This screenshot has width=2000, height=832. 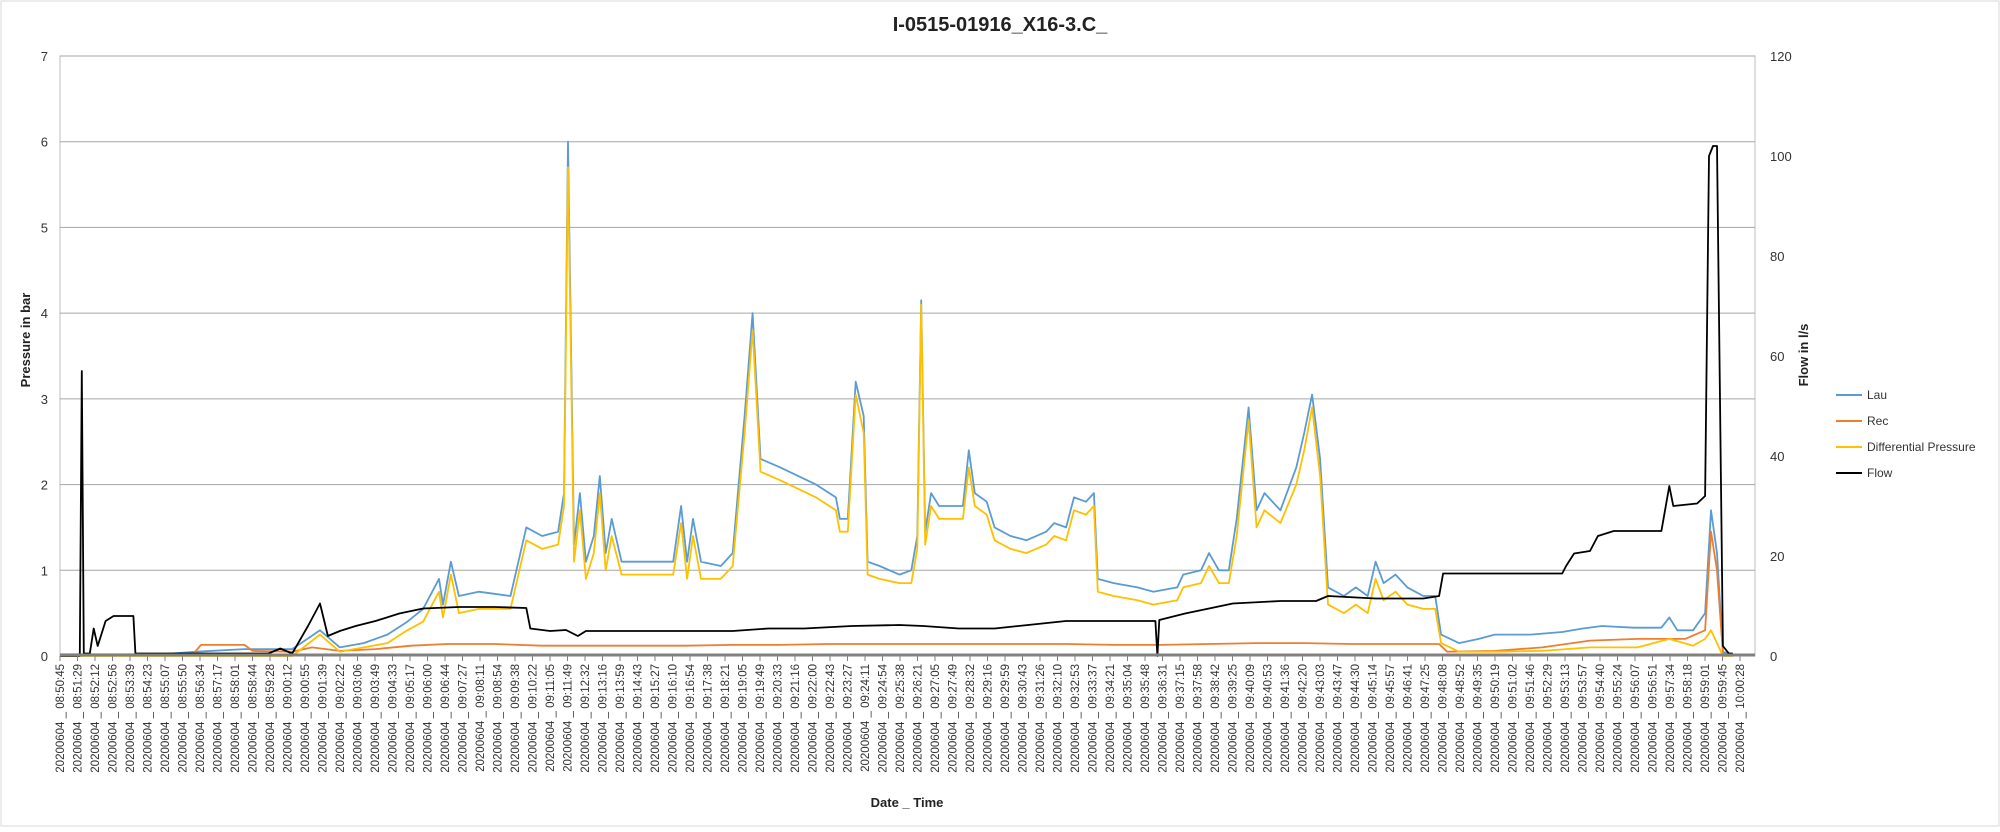 I want to click on x-tick-label: 20200604 _ 09:30:43, so click(x=1024, y=718).